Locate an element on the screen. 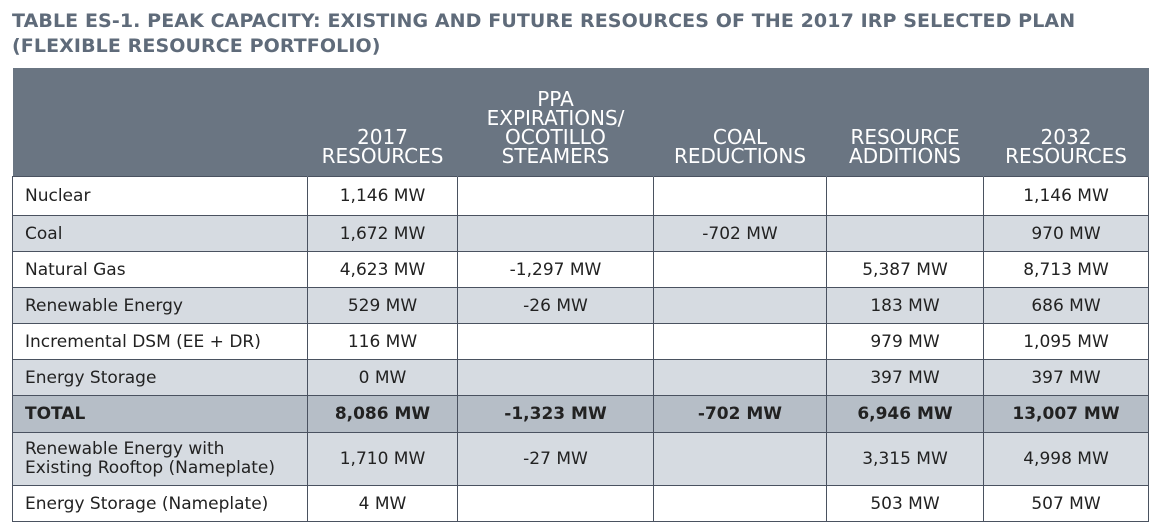 This screenshot has height=526, width=1162. cell-2032: 1,146 MW is located at coordinates (1066, 196).